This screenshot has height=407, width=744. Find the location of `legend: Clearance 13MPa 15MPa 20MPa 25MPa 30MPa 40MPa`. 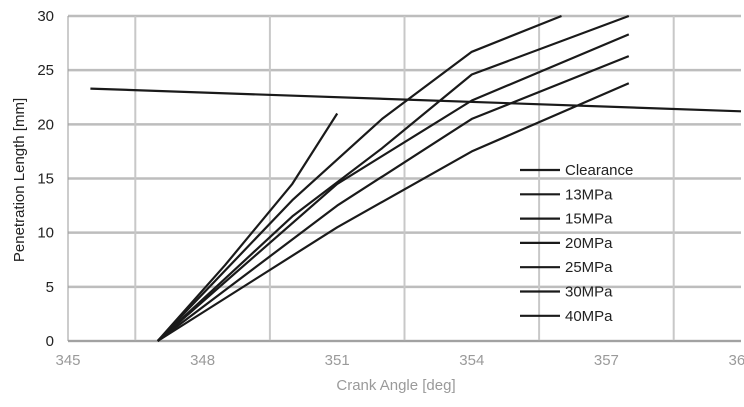

legend: Clearance 13MPa 15MPa 20MPa 25MPa 30MPa 40MPa is located at coordinates (576, 243).